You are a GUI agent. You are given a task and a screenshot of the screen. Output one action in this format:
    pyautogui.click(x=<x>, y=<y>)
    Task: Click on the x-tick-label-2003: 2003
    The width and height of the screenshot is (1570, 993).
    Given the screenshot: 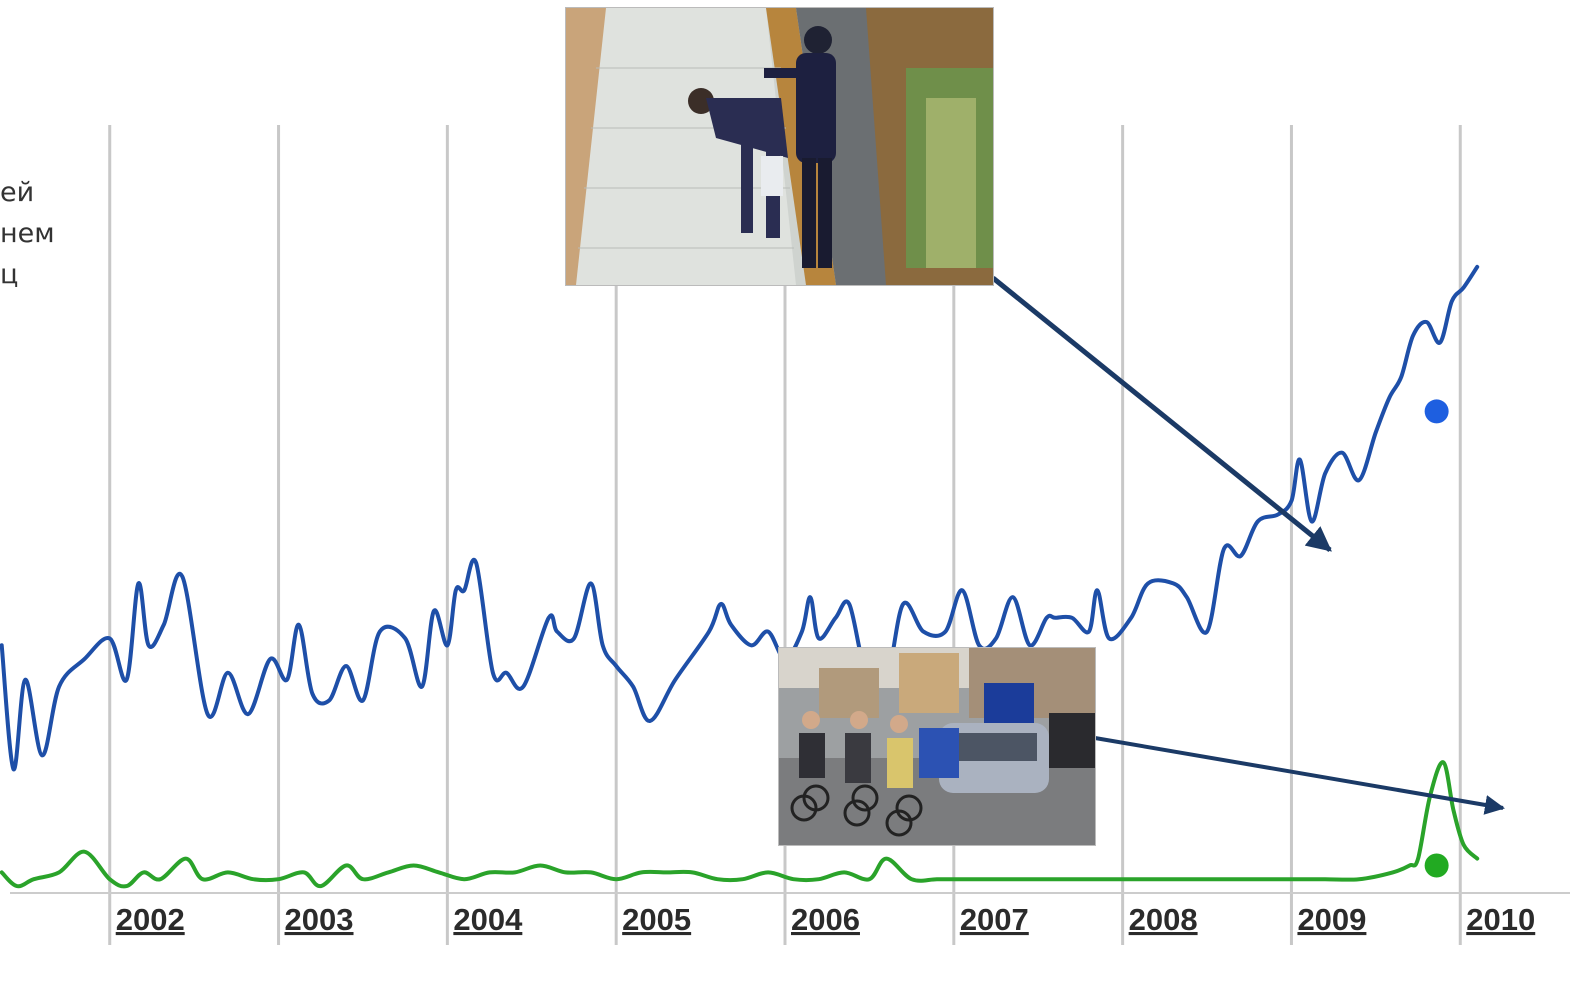 What is the action you would take?
    pyautogui.click(x=319, y=919)
    